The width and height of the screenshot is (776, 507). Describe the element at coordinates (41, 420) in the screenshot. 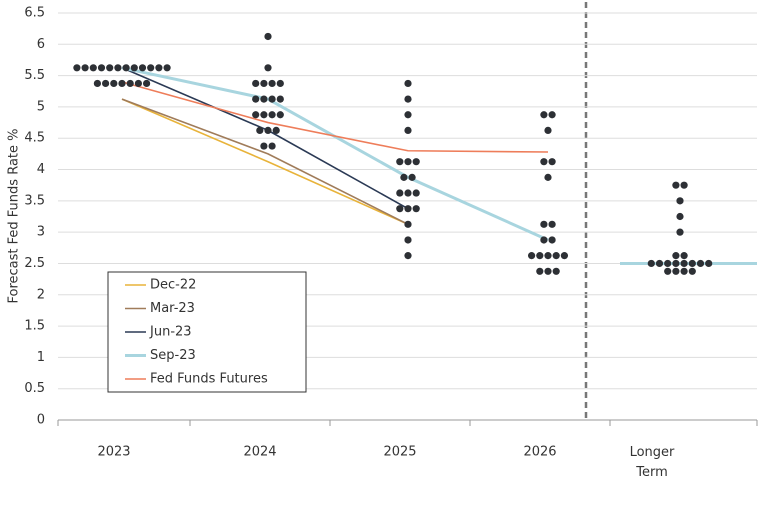

I see `y-tick-label: 0` at that location.